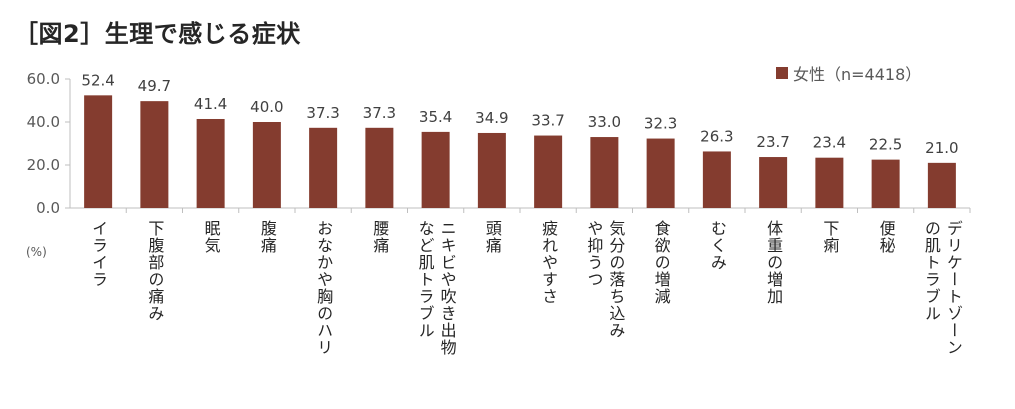  Describe the element at coordinates (829, 143) in the screenshot. I see `data-label: 23.4` at that location.